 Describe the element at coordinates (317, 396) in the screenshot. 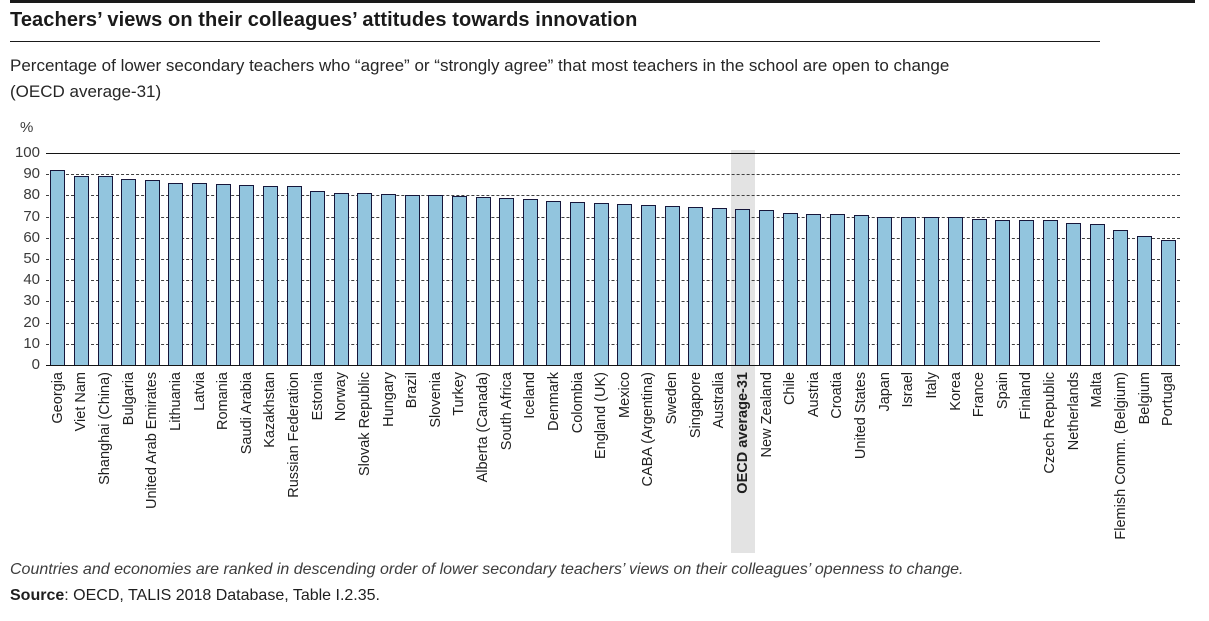

I see `x-axis-label: Estonia` at that location.